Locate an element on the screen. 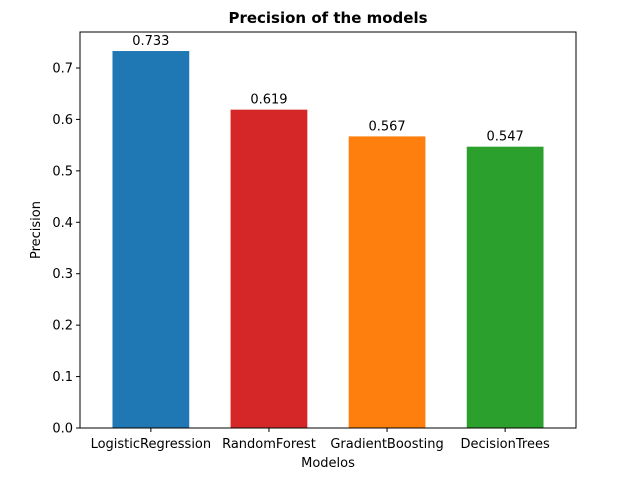 Image resolution: width=640 pixels, height=484 pixels. x-tick-label: RandomForest is located at coordinates (269, 444).